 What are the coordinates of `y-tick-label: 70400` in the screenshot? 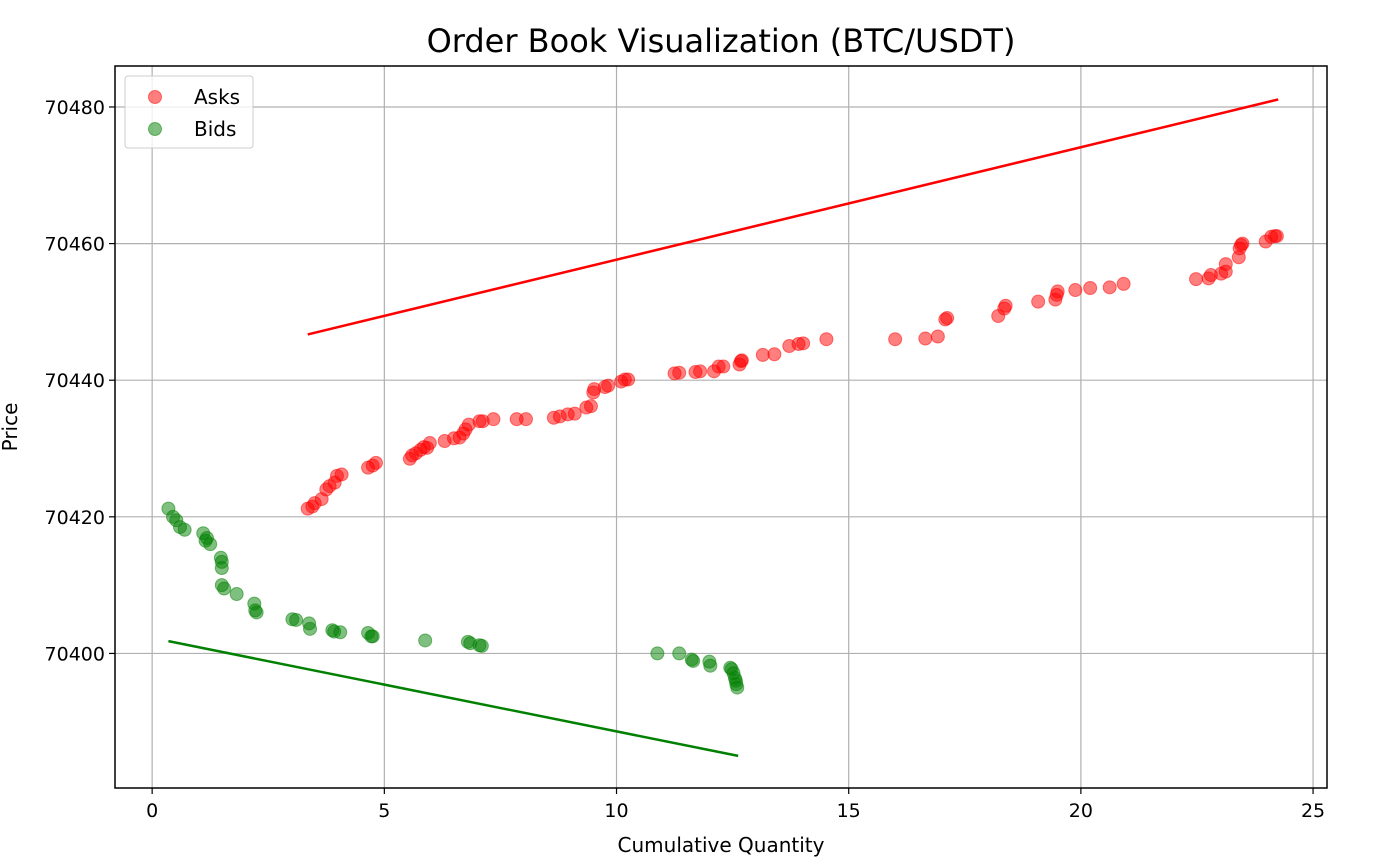 It's located at (75, 654).